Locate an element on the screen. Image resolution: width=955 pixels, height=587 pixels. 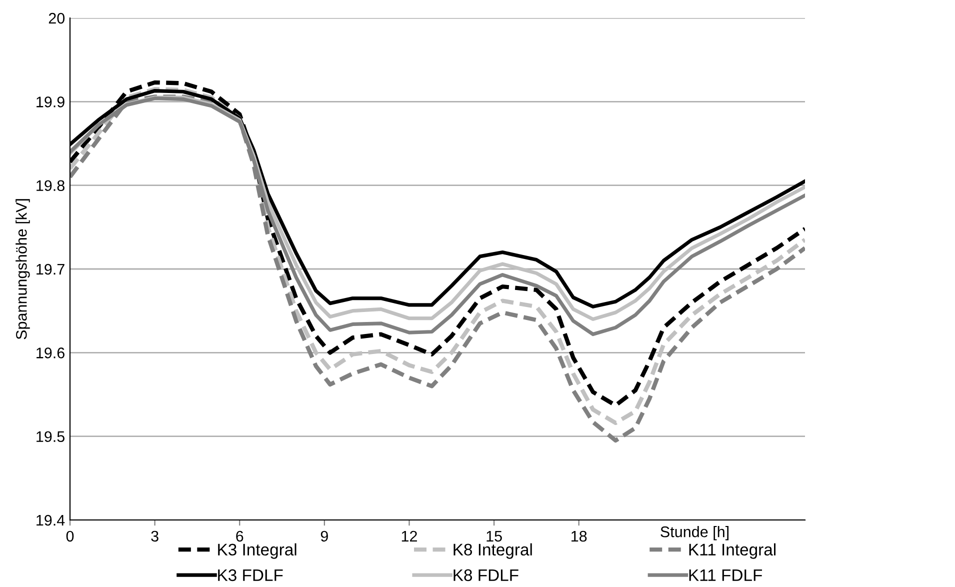
x-tick-label: 6 is located at coordinates (240, 536).